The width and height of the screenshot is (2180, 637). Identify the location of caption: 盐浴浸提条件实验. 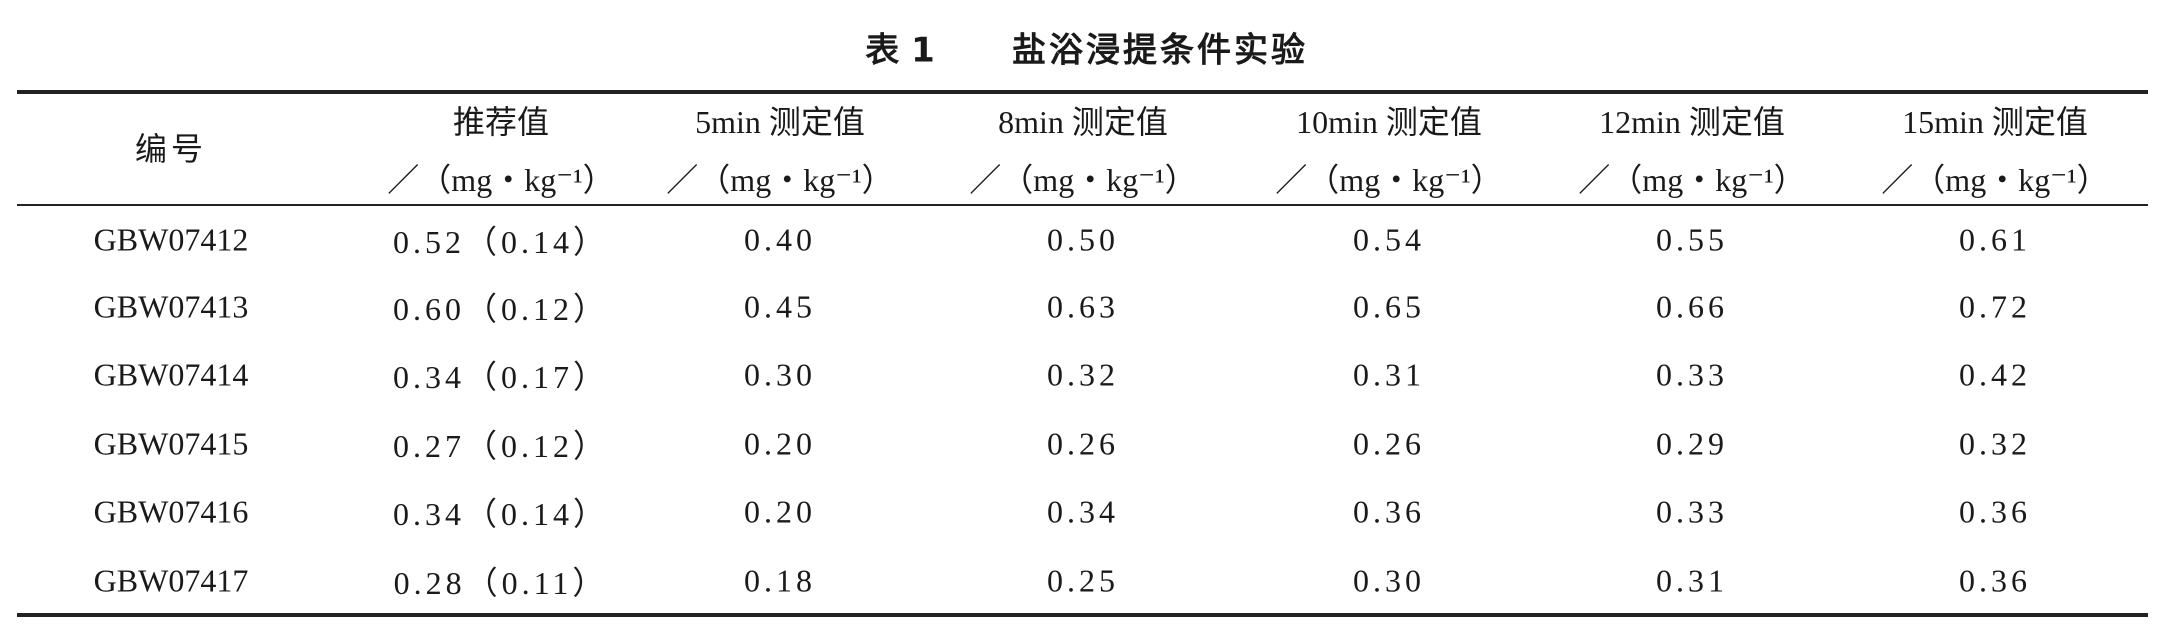
(1160, 50).